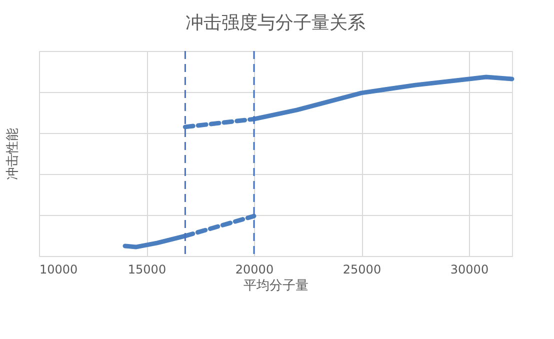 The height and width of the screenshot is (339, 554). What do you see at coordinates (362, 269) in the screenshot?
I see `x-tick-label: 25000` at bounding box center [362, 269].